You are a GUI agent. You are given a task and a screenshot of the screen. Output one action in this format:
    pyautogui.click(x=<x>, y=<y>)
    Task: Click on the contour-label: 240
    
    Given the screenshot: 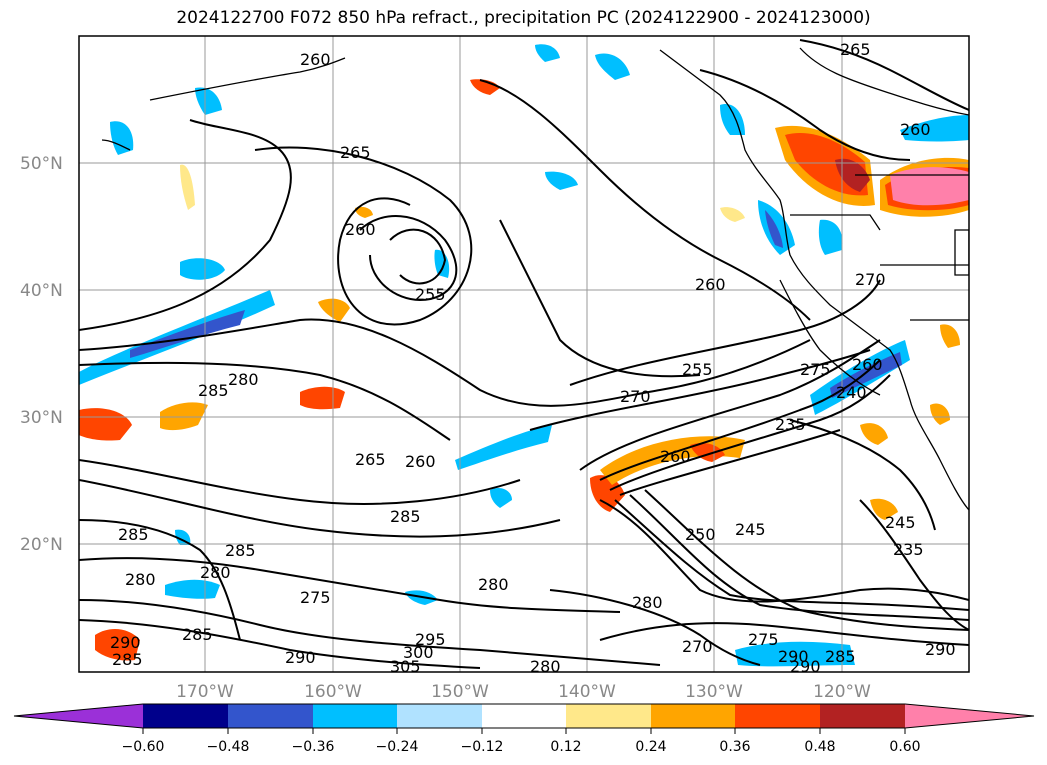 What is the action you would take?
    pyautogui.click(x=851, y=392)
    